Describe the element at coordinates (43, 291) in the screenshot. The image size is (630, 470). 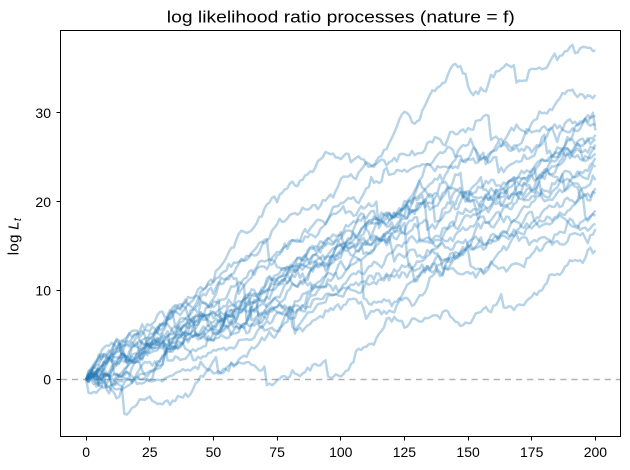
I see `svg-text: 10` at that location.